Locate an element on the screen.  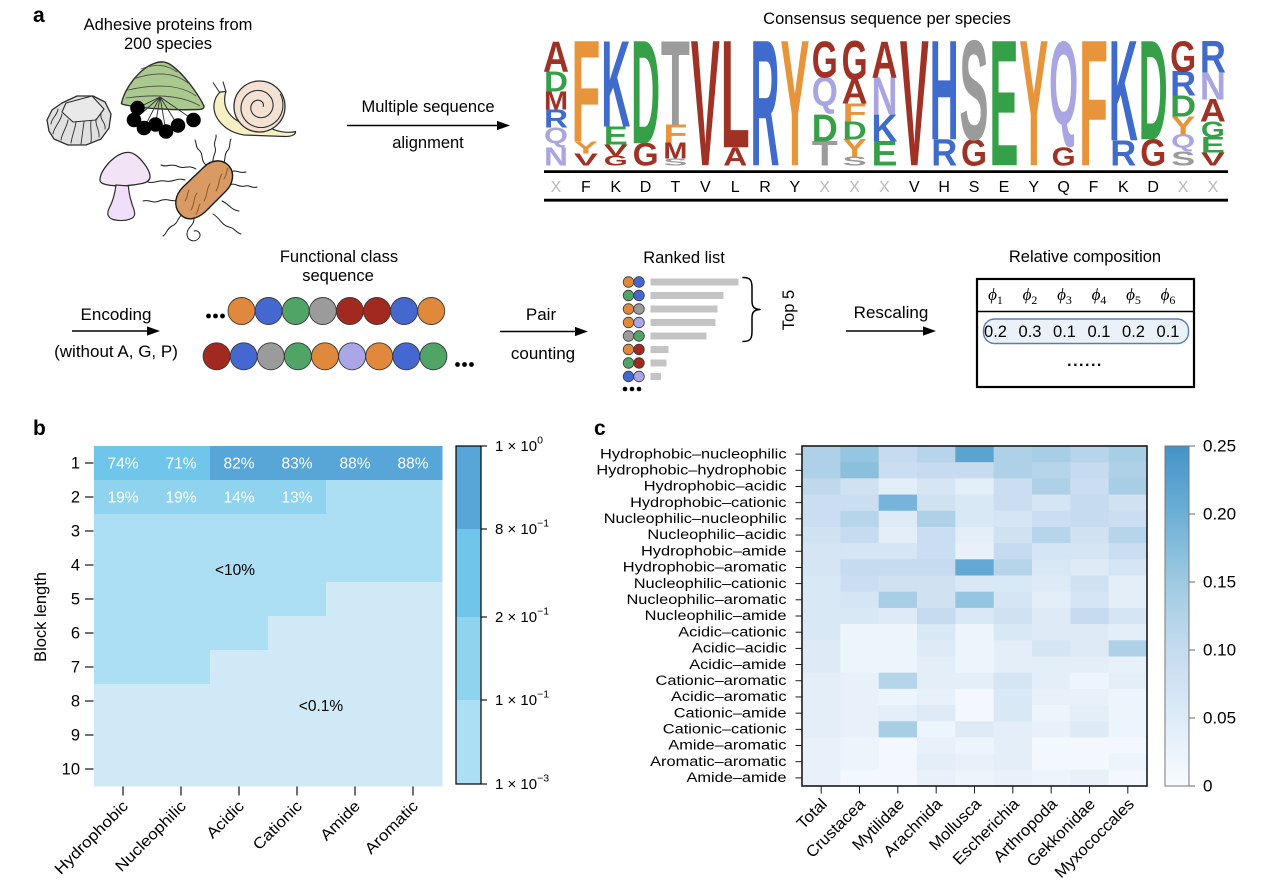
svg-text: sequence is located at coordinates (338, 276).